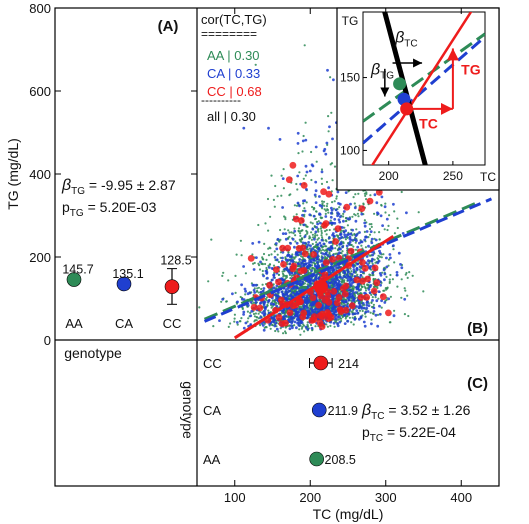  What do you see at coordinates (124, 323) in the screenshot?
I see `genotype-tick-label: CA` at bounding box center [124, 323].